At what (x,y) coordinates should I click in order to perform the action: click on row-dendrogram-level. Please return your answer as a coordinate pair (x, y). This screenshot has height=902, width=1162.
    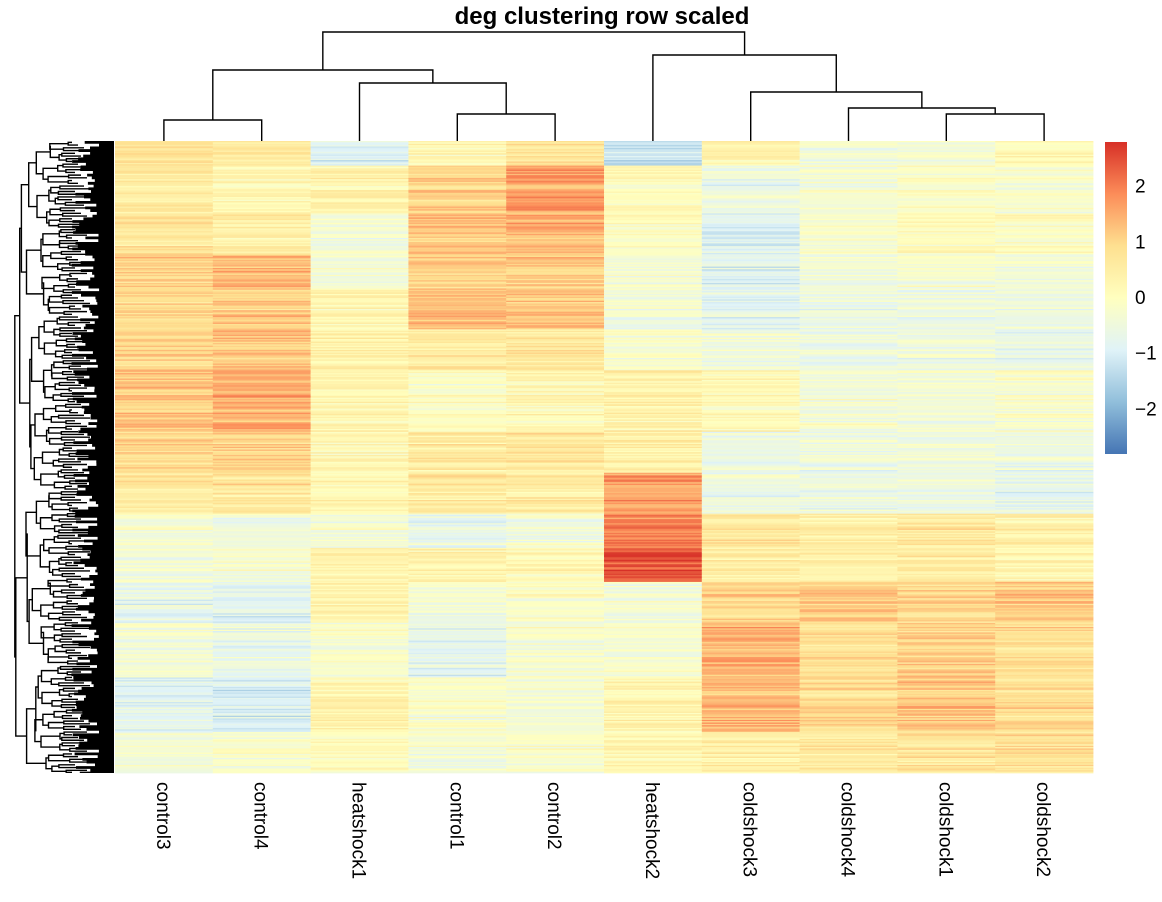
    Looking at the image, I should click on (49, 457).